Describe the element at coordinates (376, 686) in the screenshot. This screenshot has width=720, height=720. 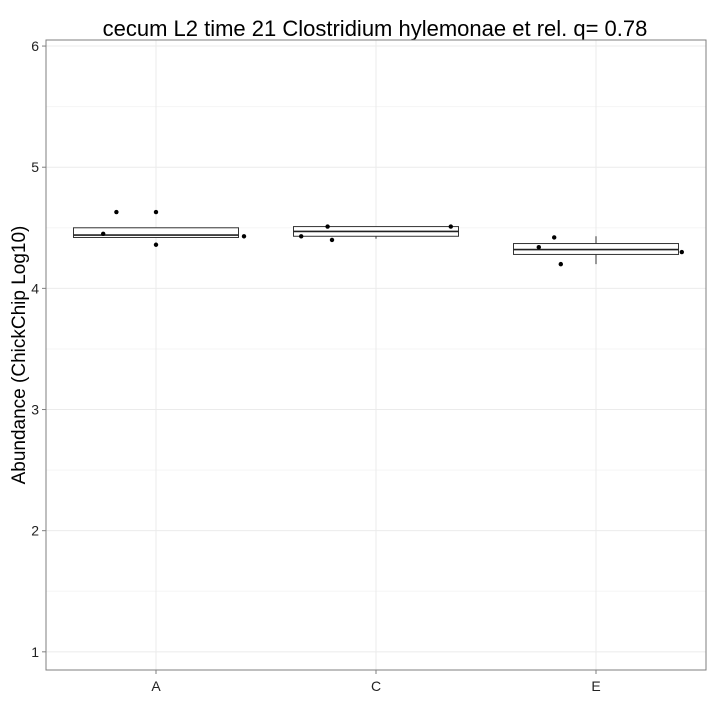
I see `x-tick-label: C` at that location.